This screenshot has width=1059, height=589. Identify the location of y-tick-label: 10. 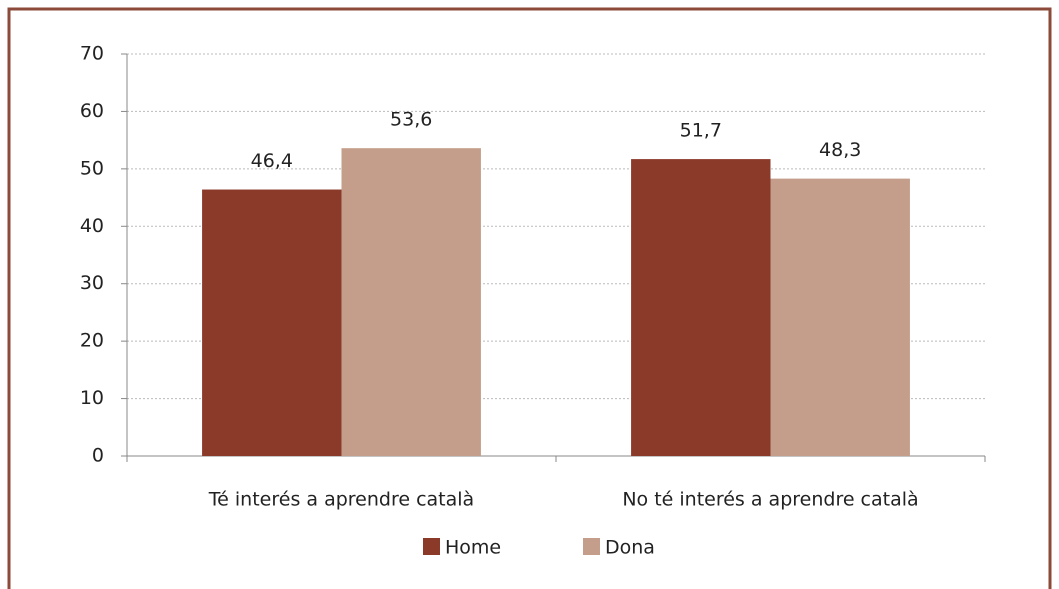
(92, 398).